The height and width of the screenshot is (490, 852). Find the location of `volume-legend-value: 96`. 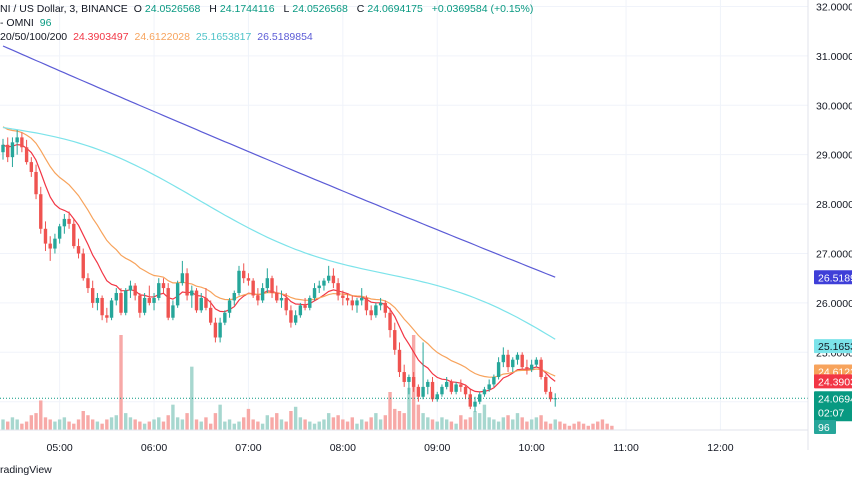

volume-legend-value: 96 is located at coordinates (45, 23).